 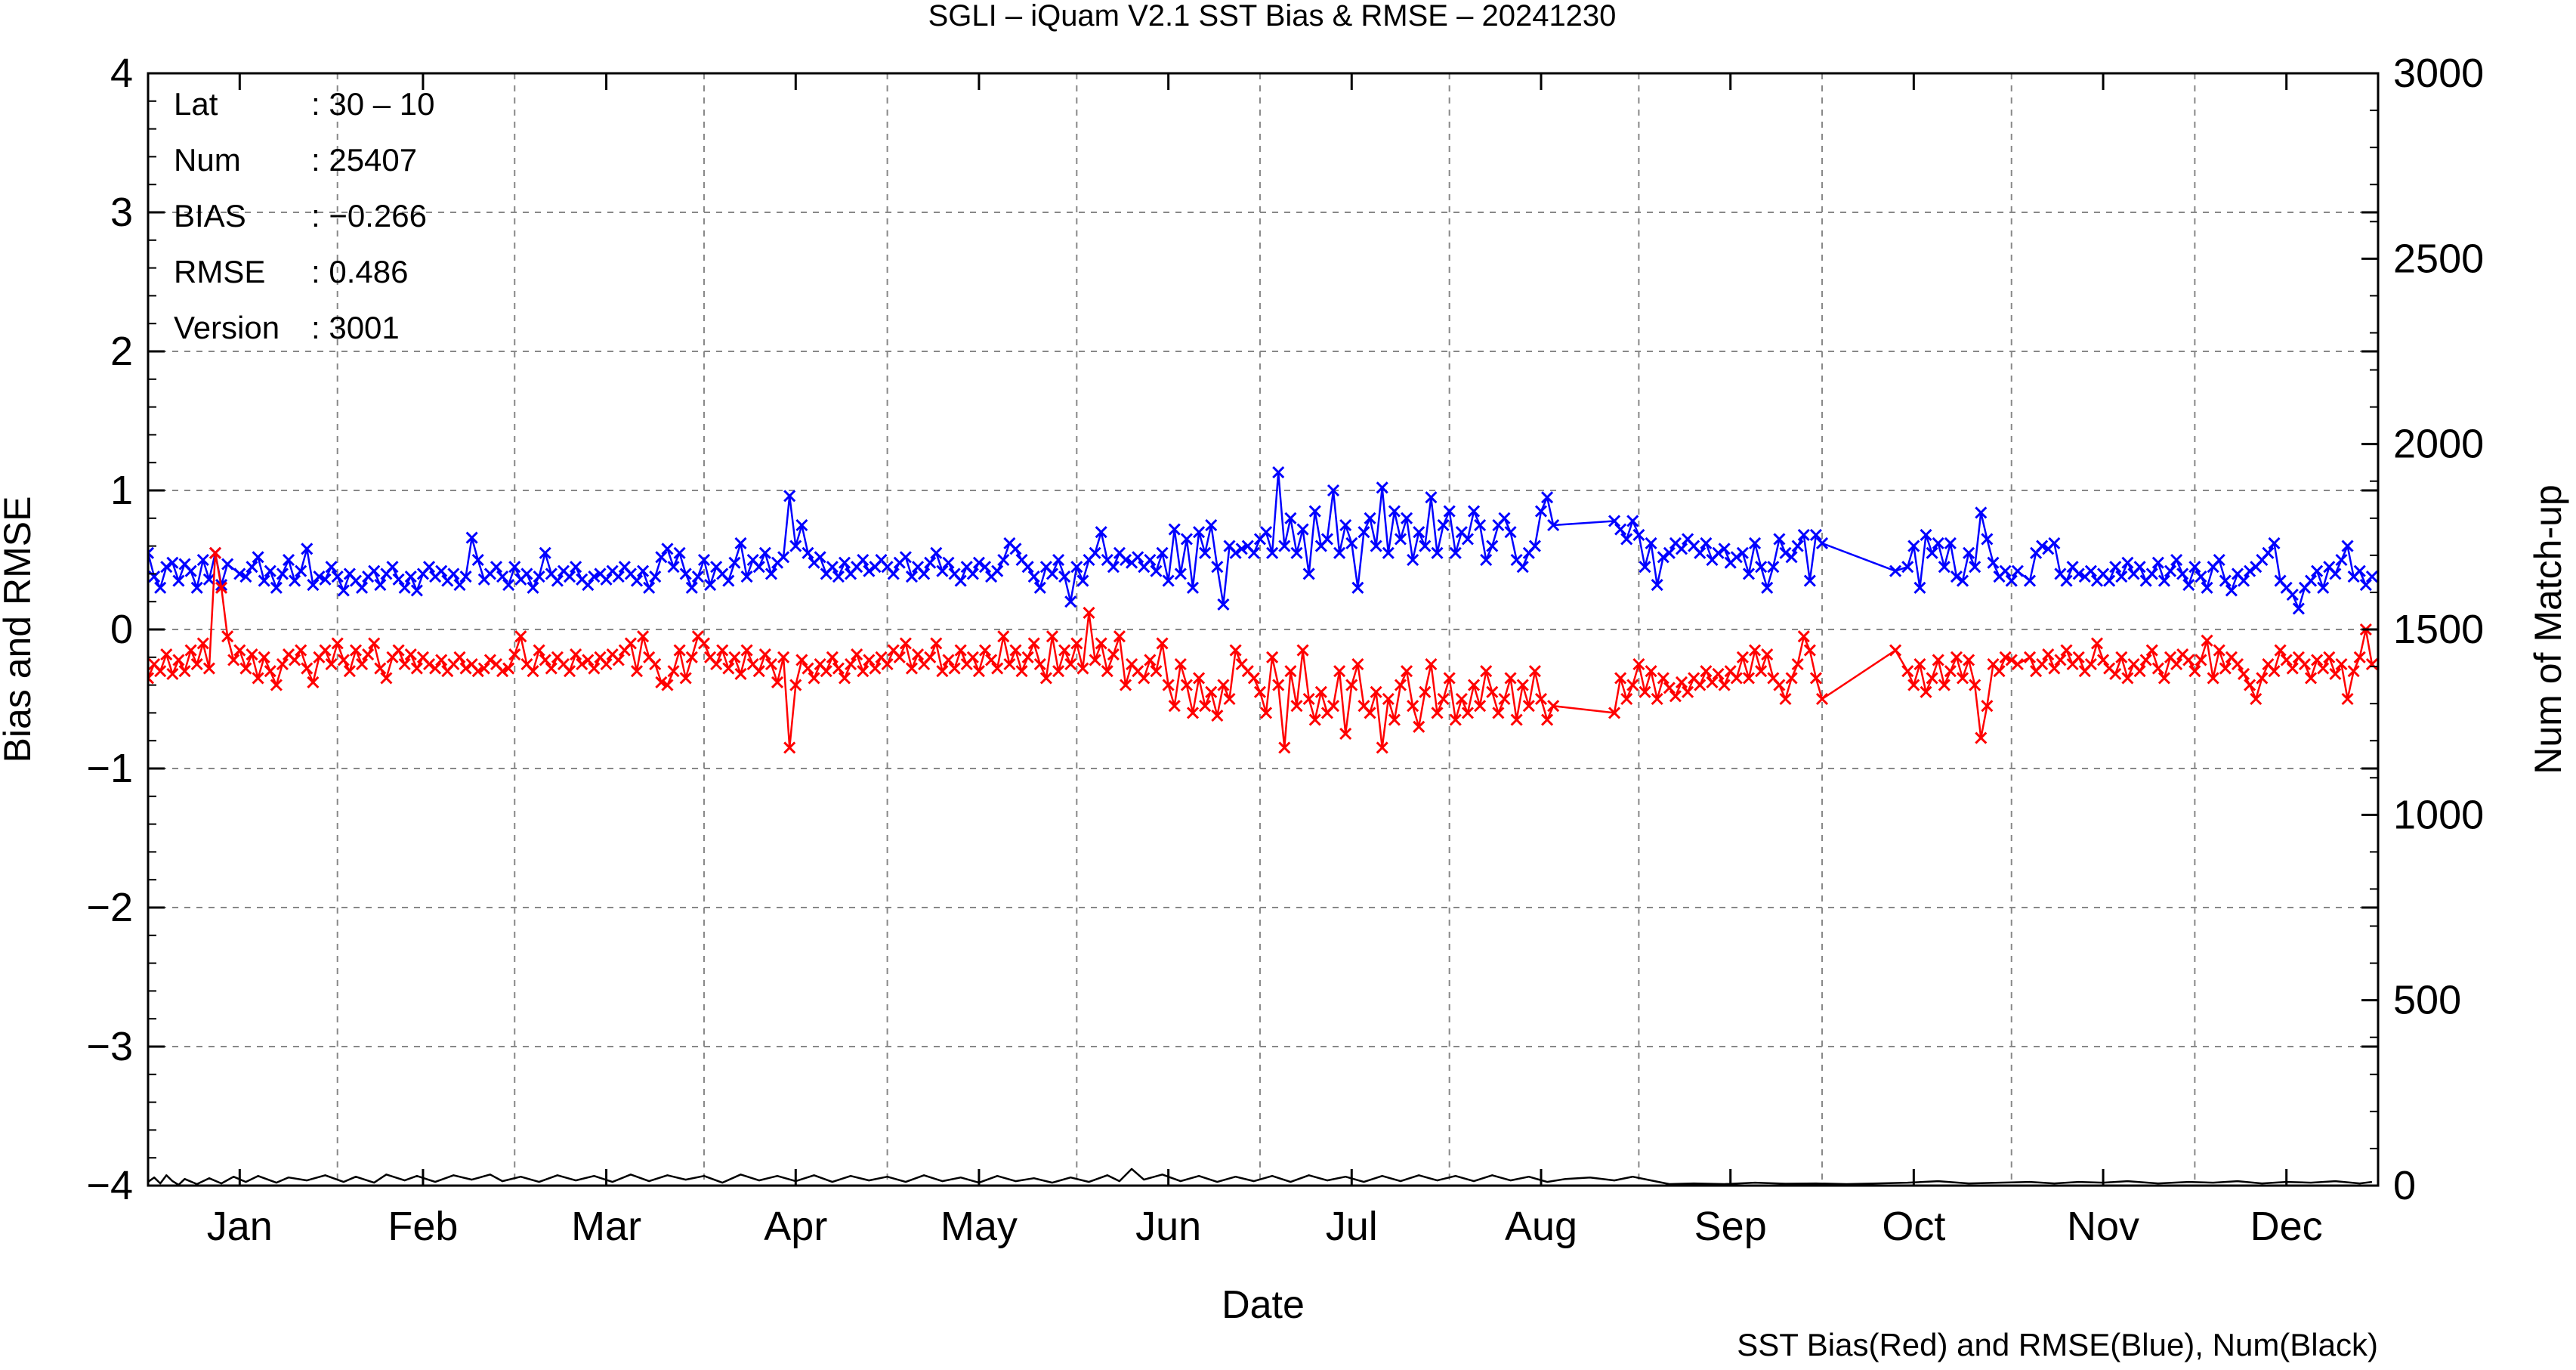 What do you see at coordinates (1541, 1226) in the screenshot?
I see `x-tick-label: Aug` at bounding box center [1541, 1226].